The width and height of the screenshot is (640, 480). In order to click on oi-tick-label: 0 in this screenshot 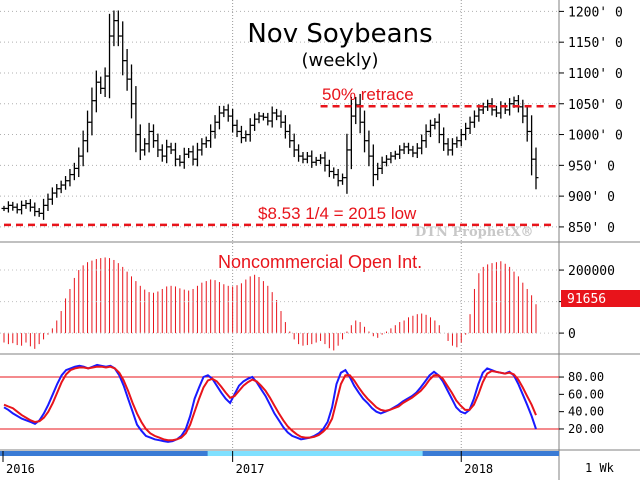, I will do `click(572, 334)`.